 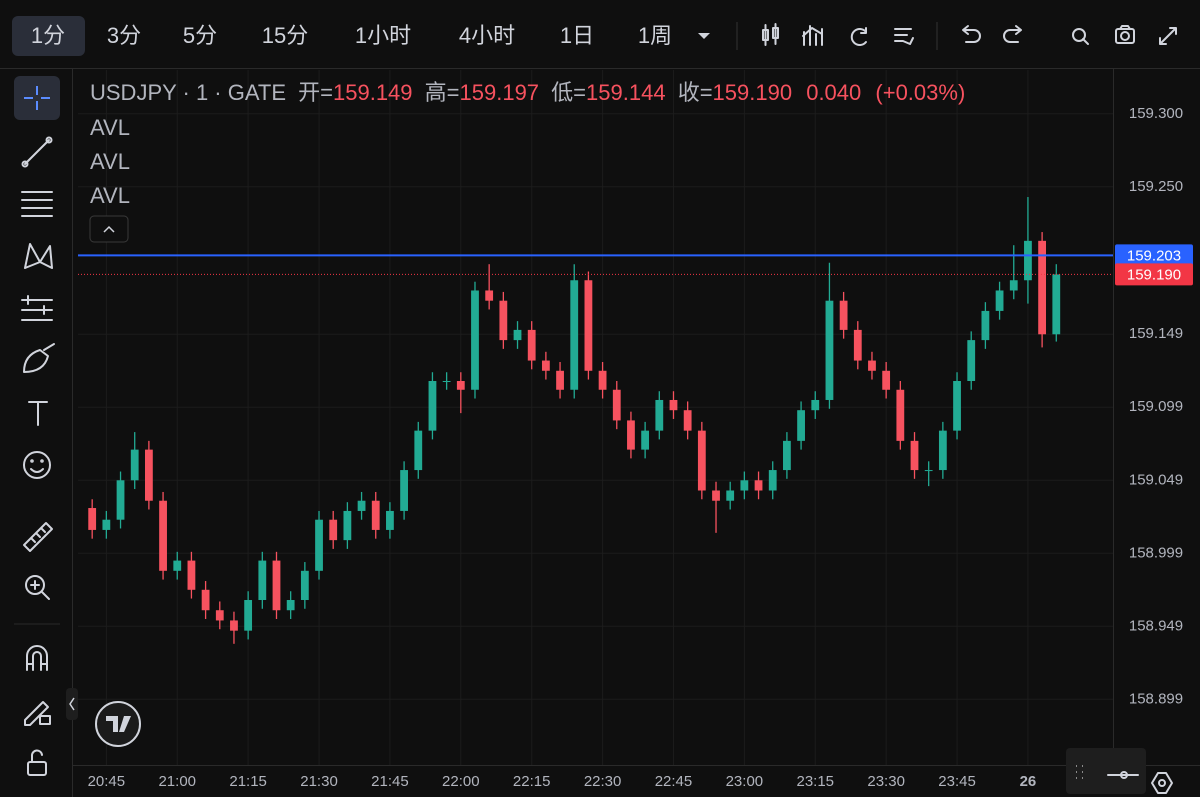 What do you see at coordinates (1156, 698) in the screenshot?
I see `y-tick-label: 158.899` at bounding box center [1156, 698].